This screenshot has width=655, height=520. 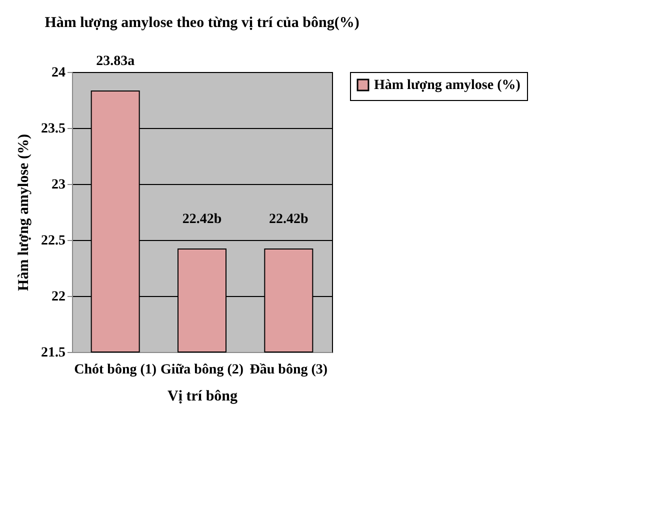 What do you see at coordinates (447, 85) in the screenshot?
I see `legend-label: Hàm lượng amylose (%)` at bounding box center [447, 85].